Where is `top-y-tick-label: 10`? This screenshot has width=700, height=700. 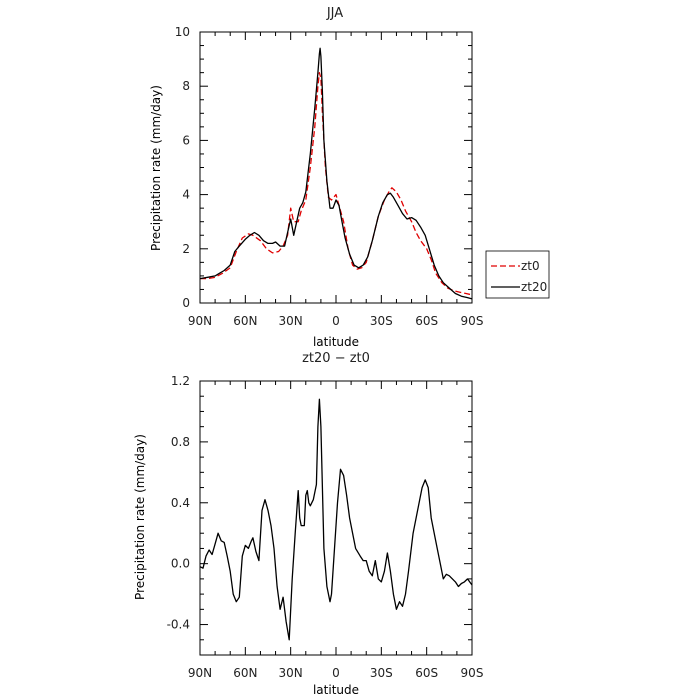
top-y-tick-label: 10 is located at coordinates (182, 32).